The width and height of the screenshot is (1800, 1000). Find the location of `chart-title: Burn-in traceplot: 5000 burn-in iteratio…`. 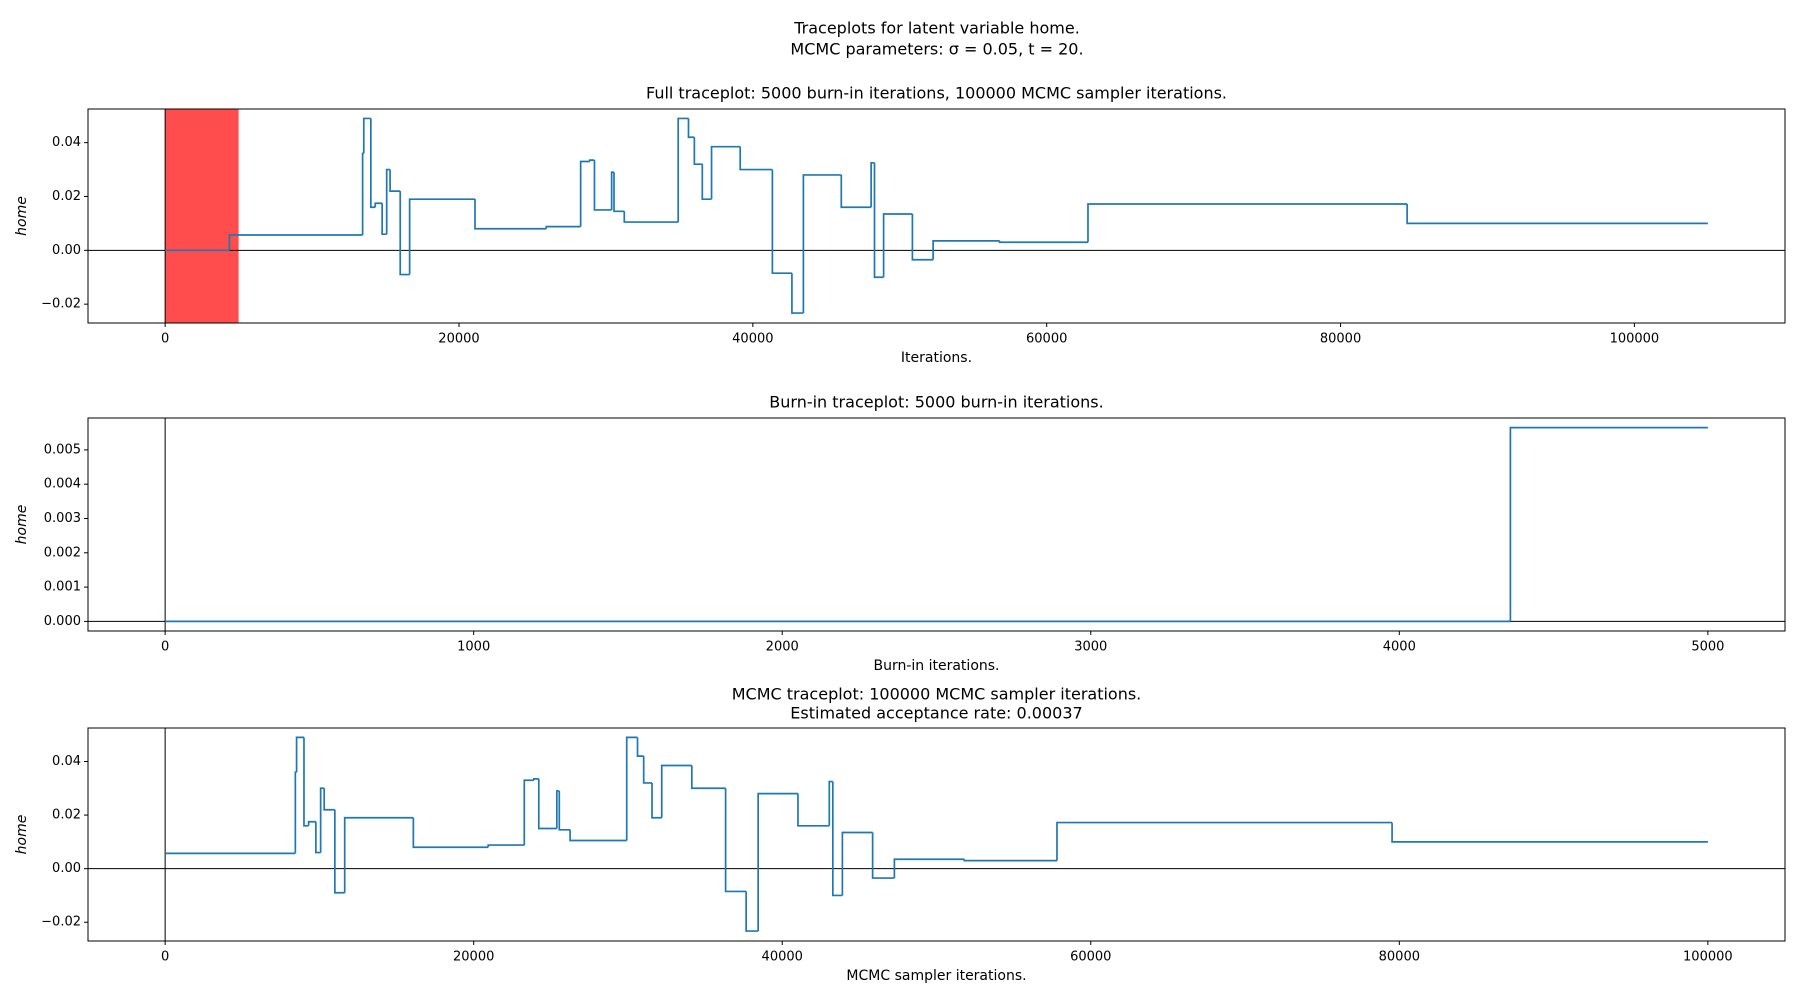

chart-title: Burn-in traceplot: 5000 burn-in iteratio… is located at coordinates (936, 402).